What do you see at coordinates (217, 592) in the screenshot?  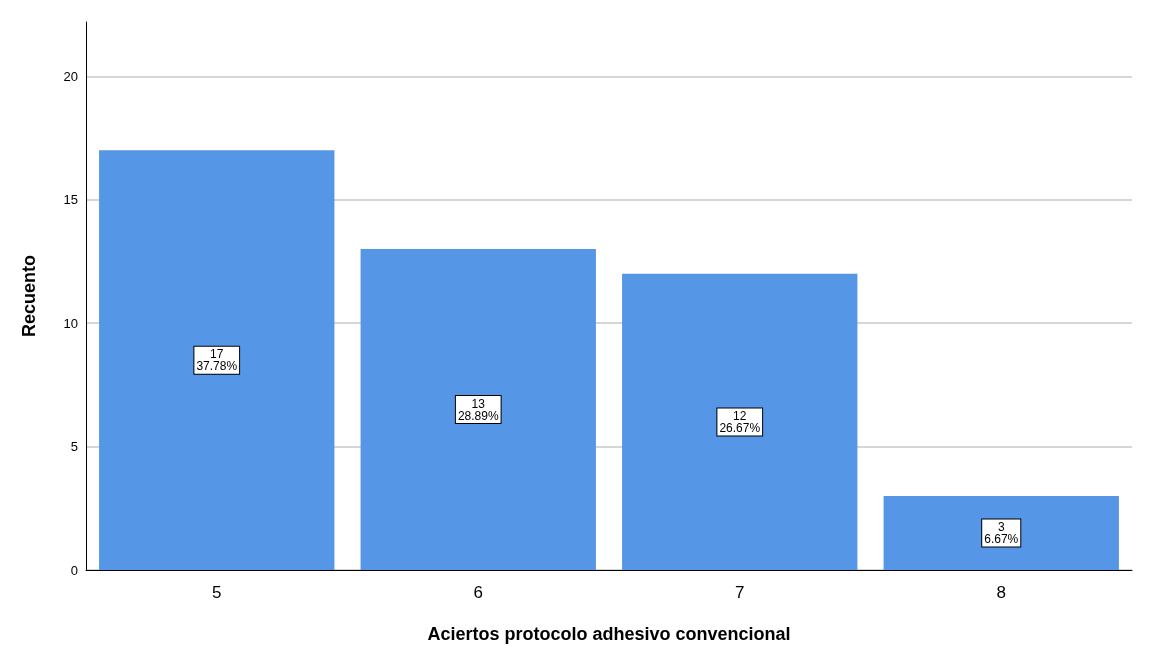 I see `x-tick-label: 5` at bounding box center [217, 592].